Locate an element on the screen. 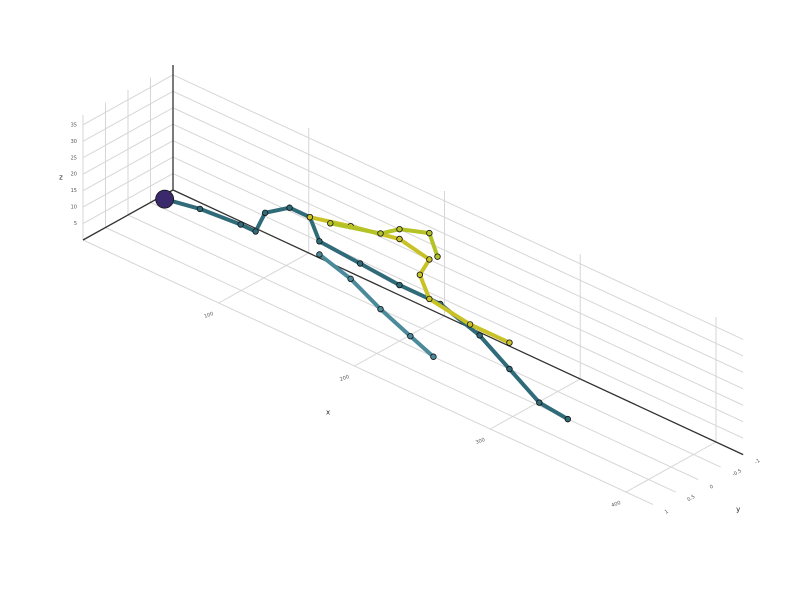  branch is located at coordinates (410, 280).